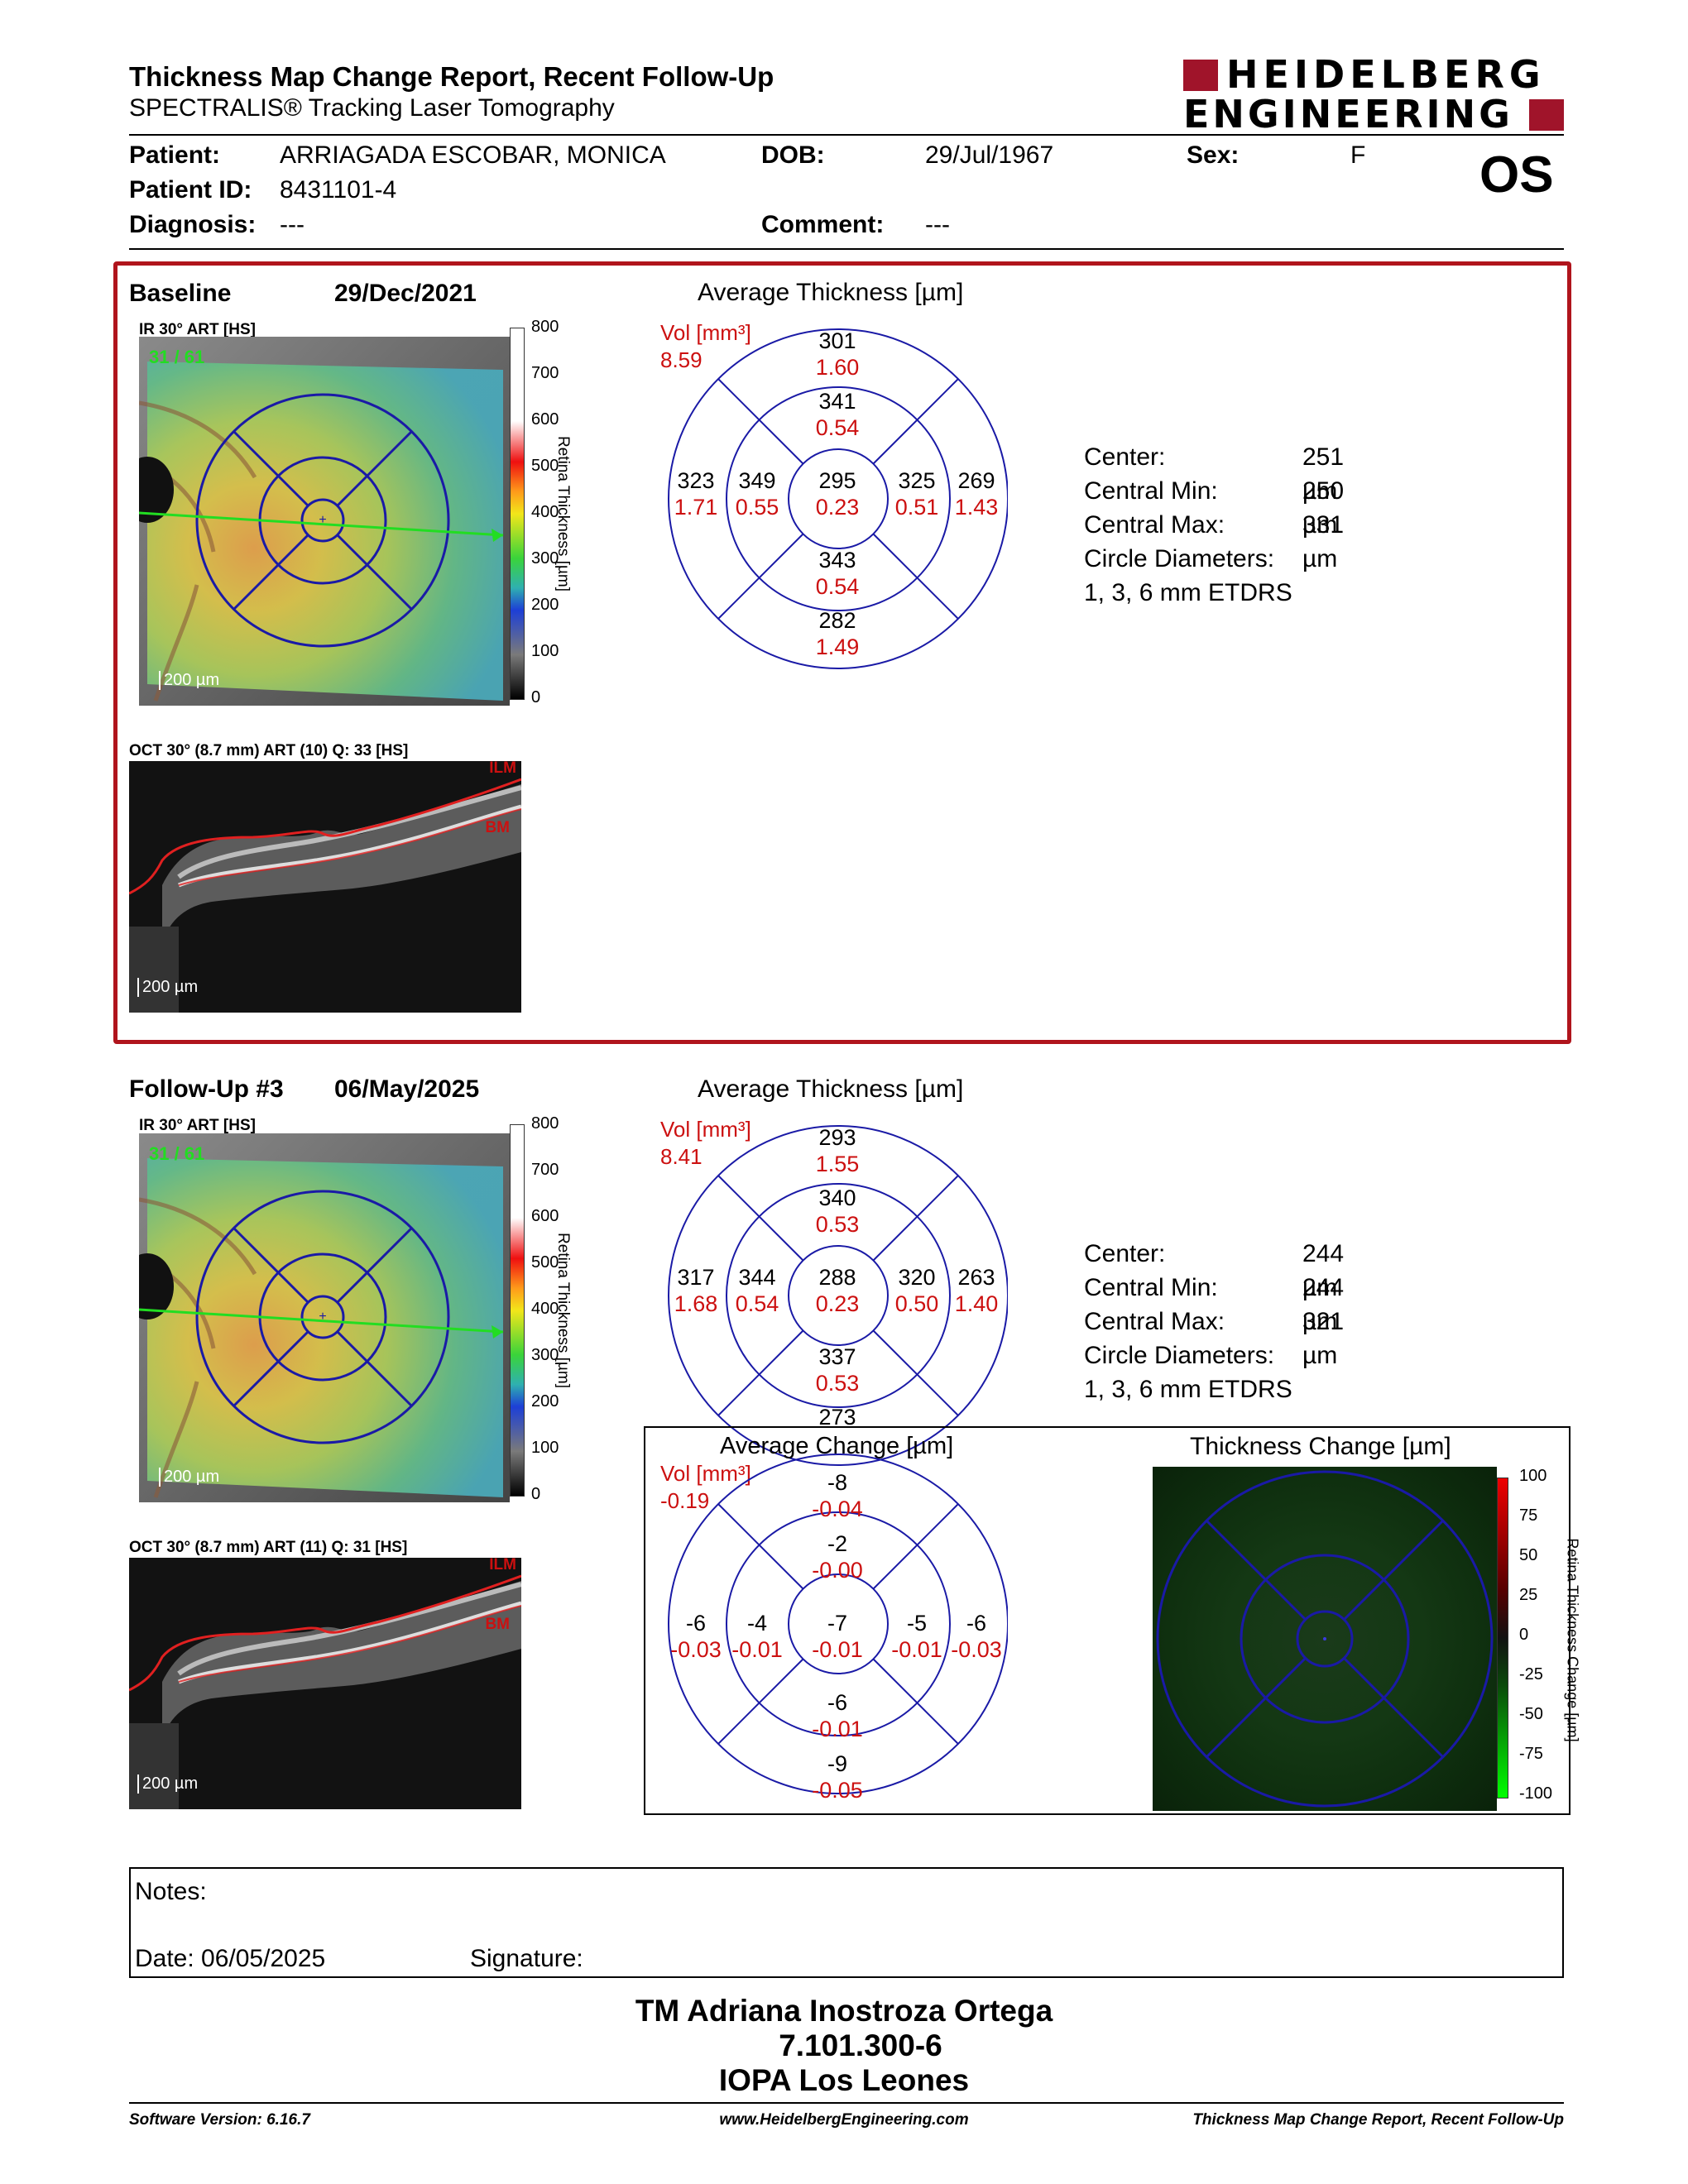 The height and width of the screenshot is (2184, 1688). Describe the element at coordinates (837, 633) in the screenshot. I see `baseline-outer-inf: 282 1.49` at that location.